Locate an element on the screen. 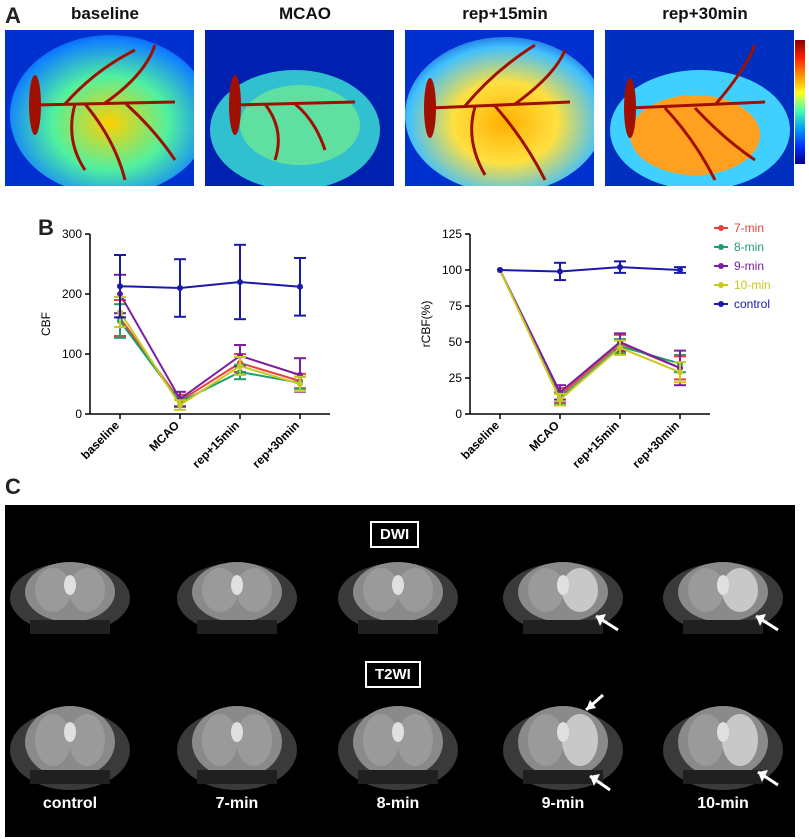  caption-control: control is located at coordinates (70, 803).